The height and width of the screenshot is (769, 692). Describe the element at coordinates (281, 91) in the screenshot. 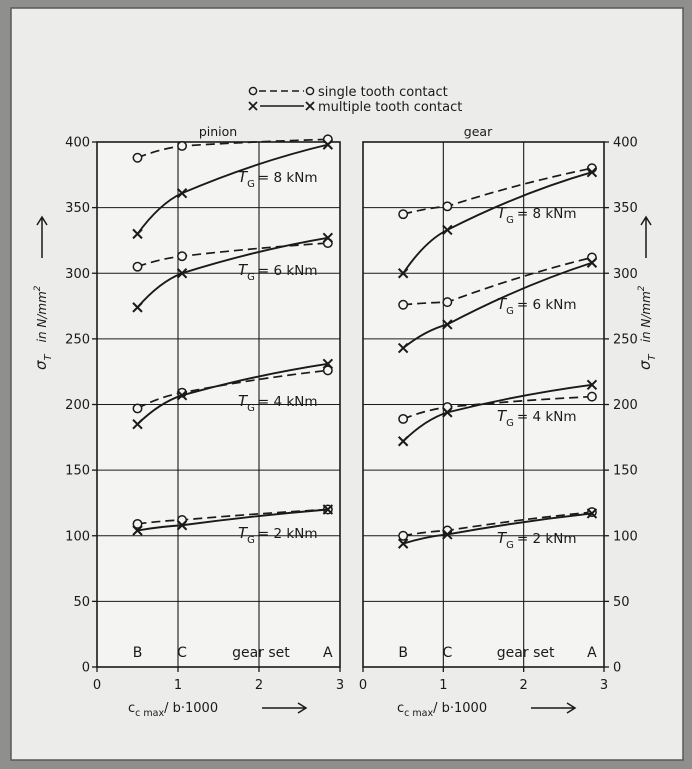

I see `legend-single-marker` at that location.